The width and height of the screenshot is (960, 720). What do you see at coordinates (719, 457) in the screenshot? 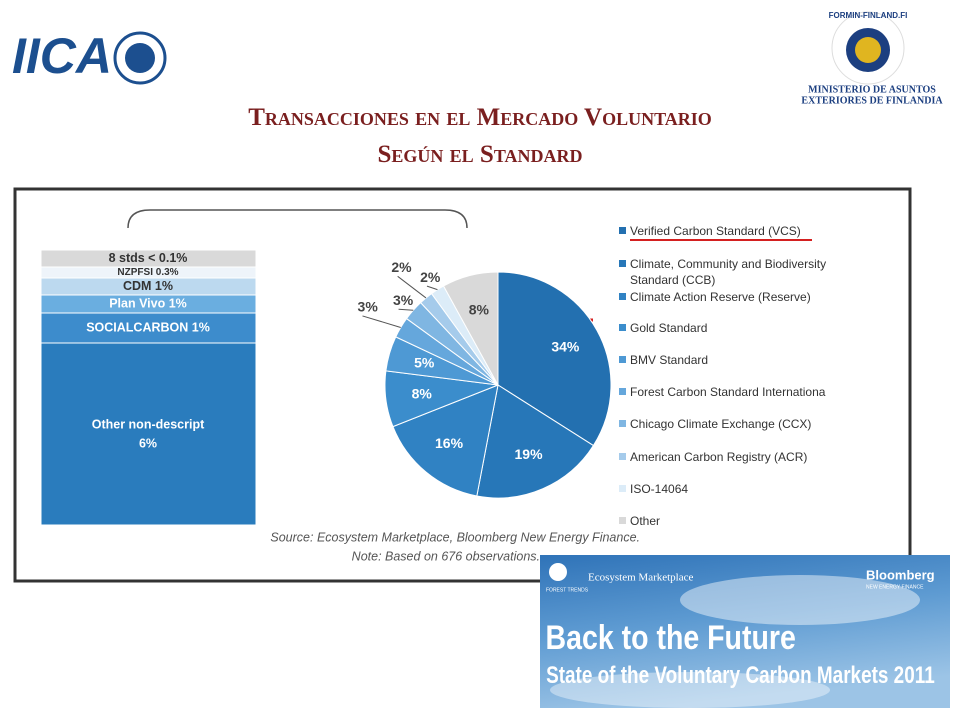
I see `legend-label: American Carbon Registry (ACR)` at bounding box center [719, 457].